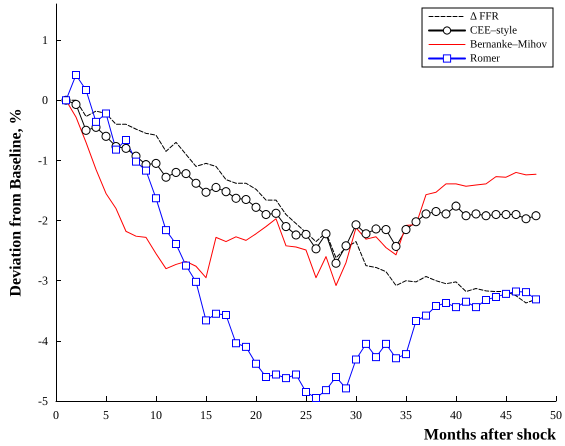 Image resolution: width=565 pixels, height=446 pixels. I want to click on legend-label: Bernanke–Mihov, so click(509, 44).